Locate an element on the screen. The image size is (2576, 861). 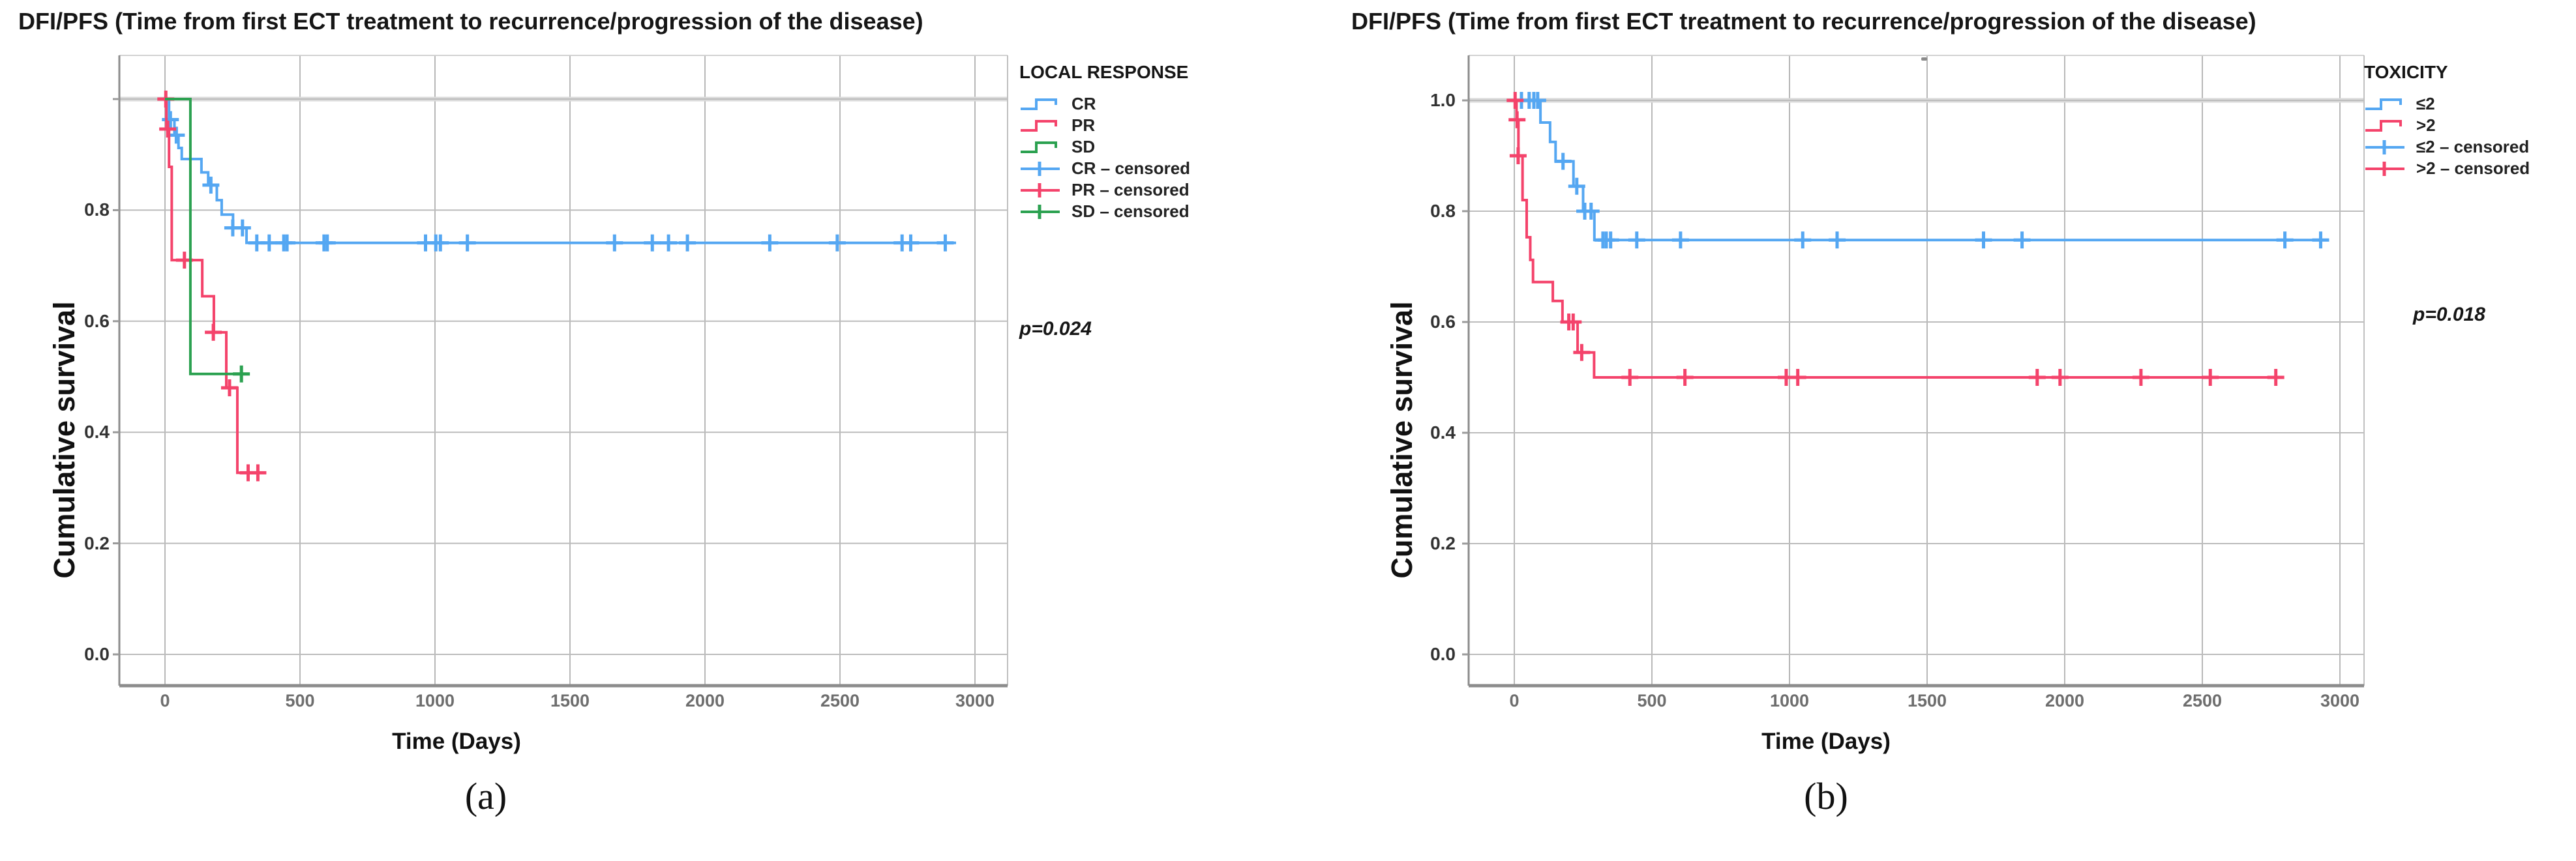
panel-b-x-tick-label: 2000 is located at coordinates (2064, 700).